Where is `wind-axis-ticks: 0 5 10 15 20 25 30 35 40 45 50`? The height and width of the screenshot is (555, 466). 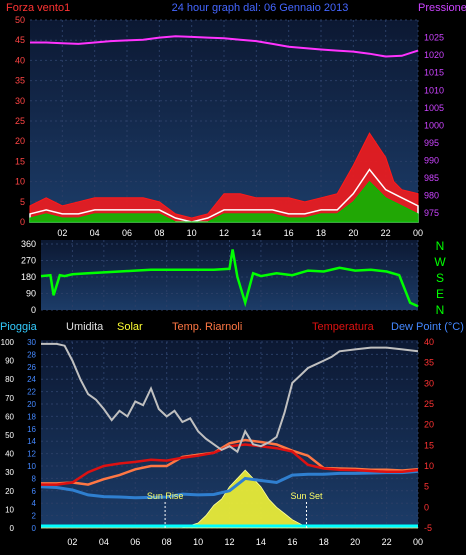 wind-axis-ticks: 0 5 10 15 20 25 30 35 40 45 50 is located at coordinates (20, 121).